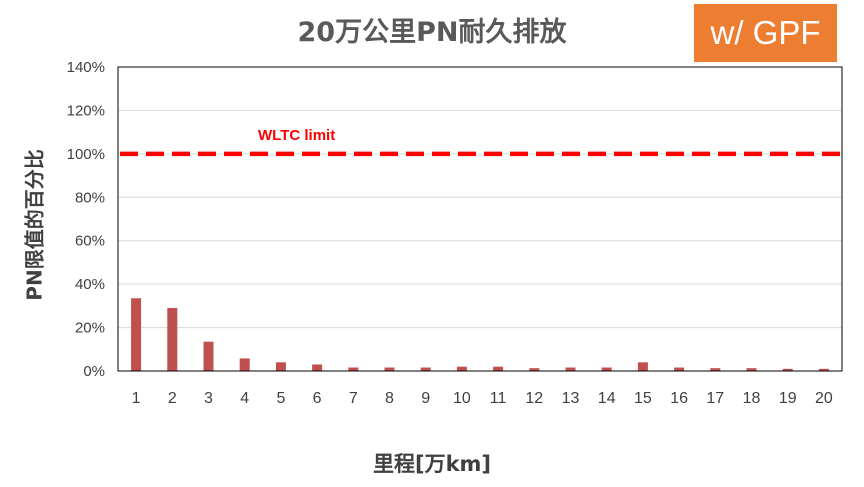  Describe the element at coordinates (824, 398) in the screenshot. I see `x-tick-label: 20` at that location.